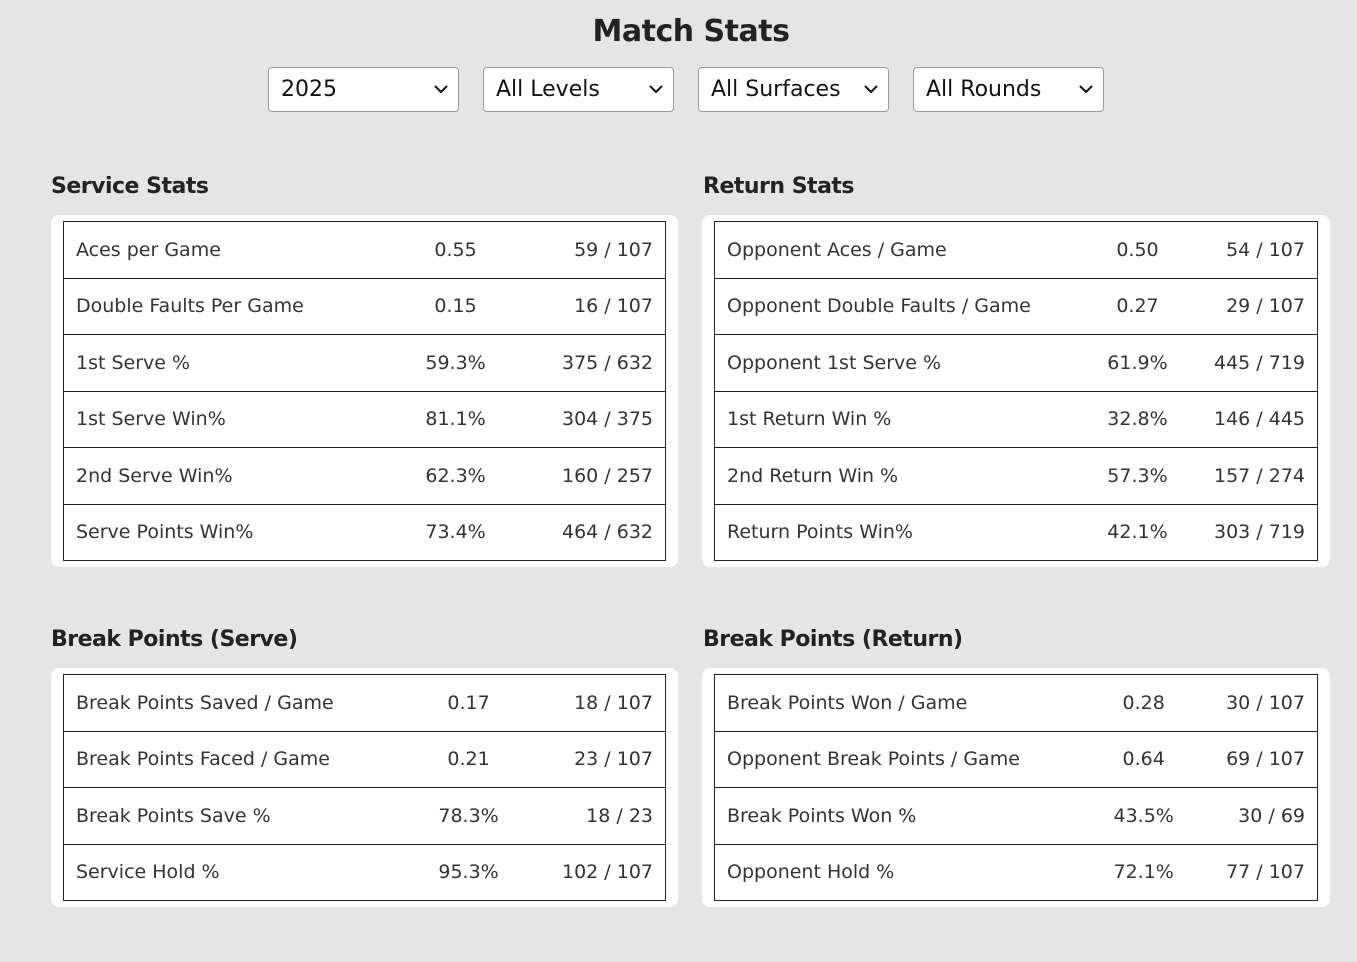 This screenshot has height=962, width=1357. Describe the element at coordinates (231, 306) in the screenshot. I see `stat-label: Double Faults Per Game` at that location.